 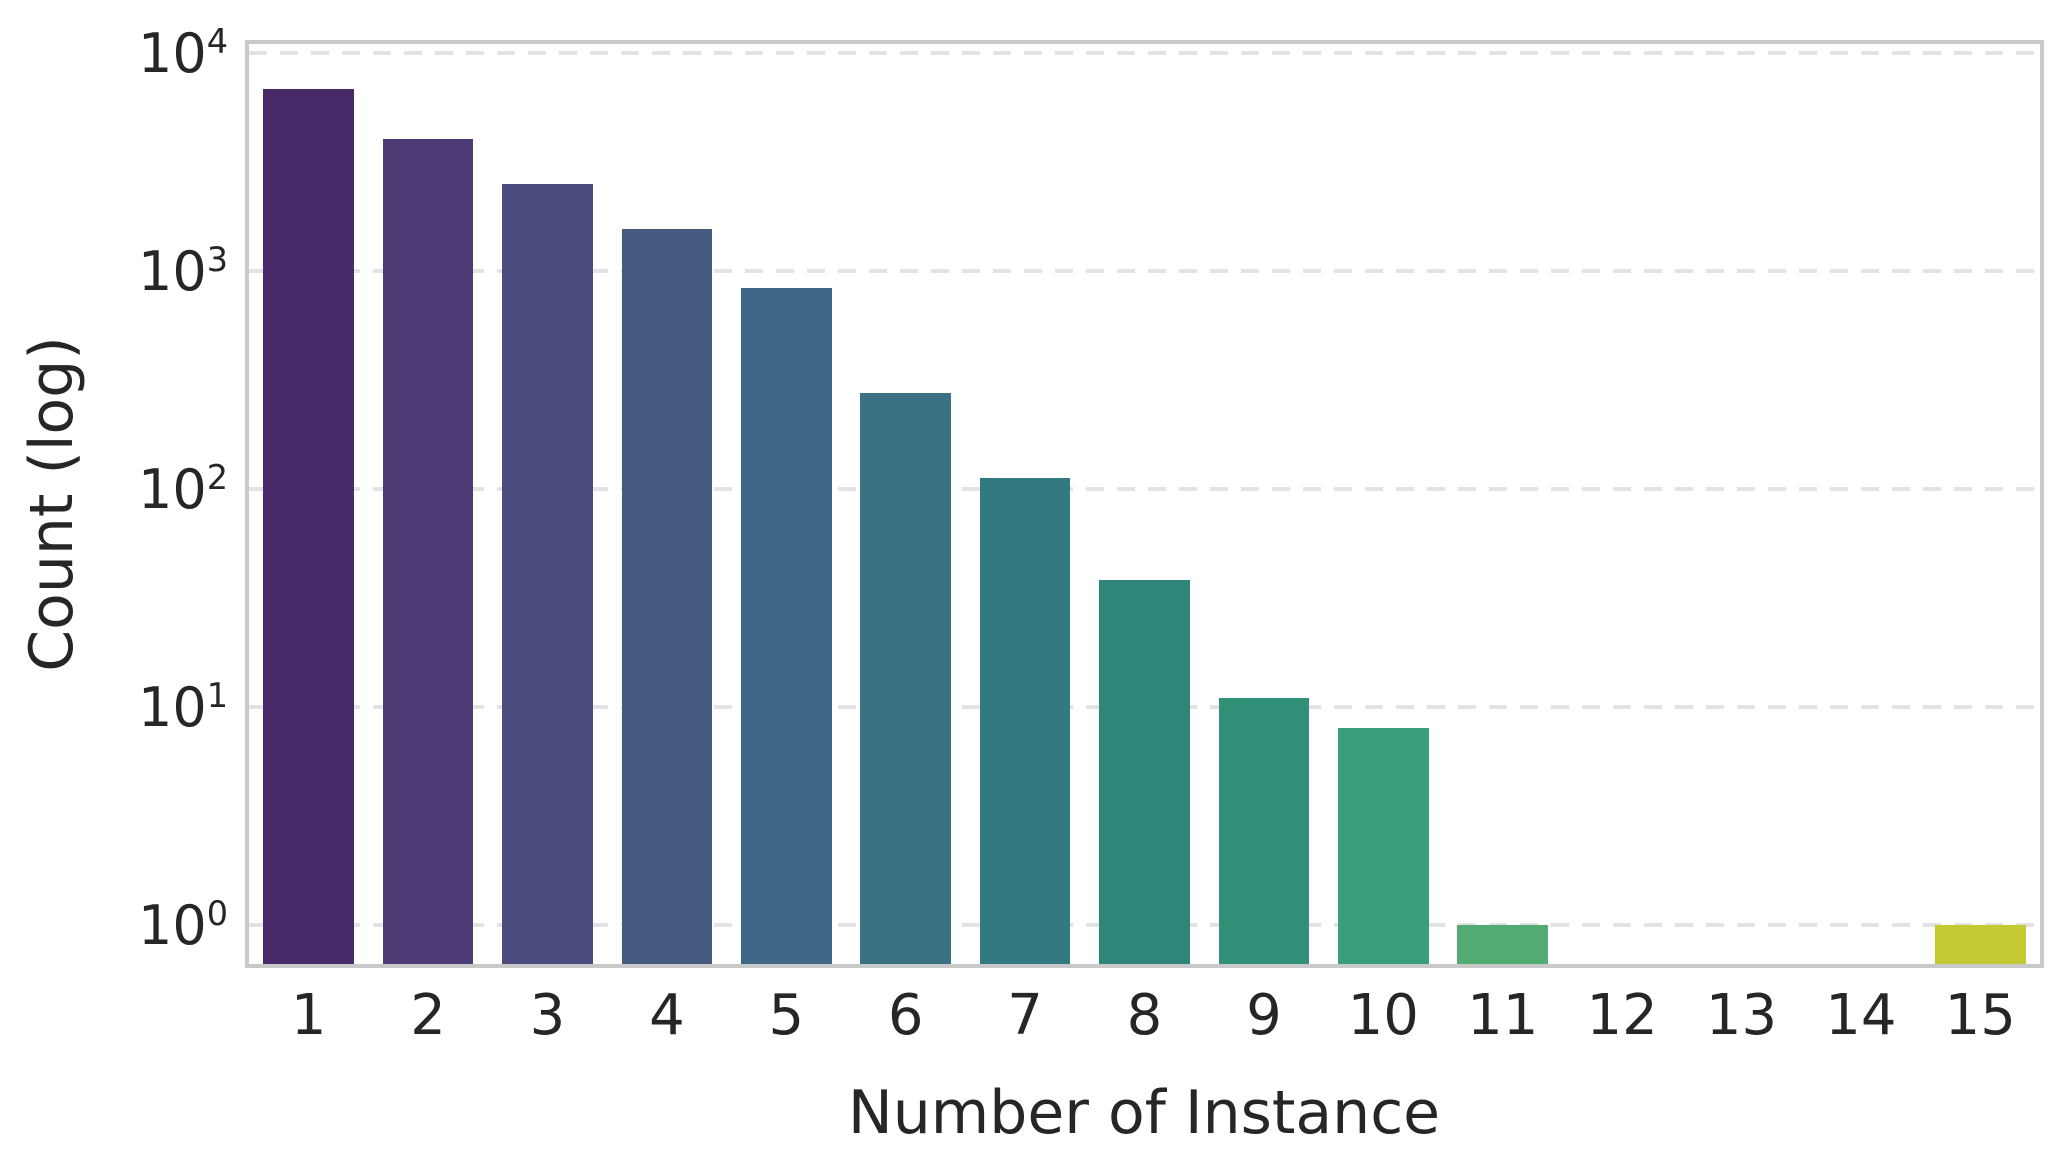 I want to click on y-tick-label-10e3: 10³, so click(x=182, y=271).